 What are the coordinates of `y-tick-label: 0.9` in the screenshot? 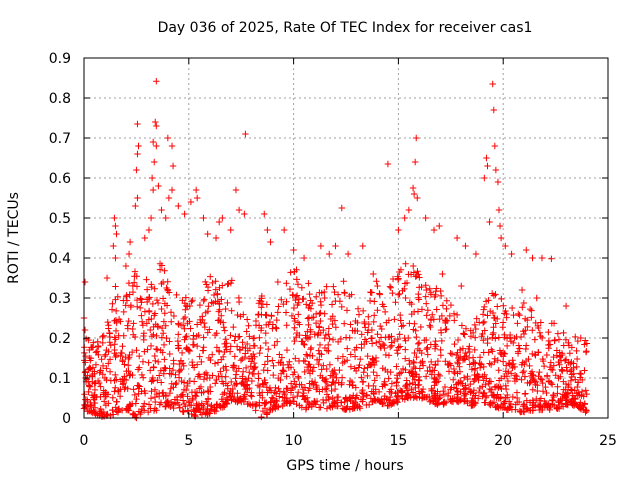 It's located at (60, 59).